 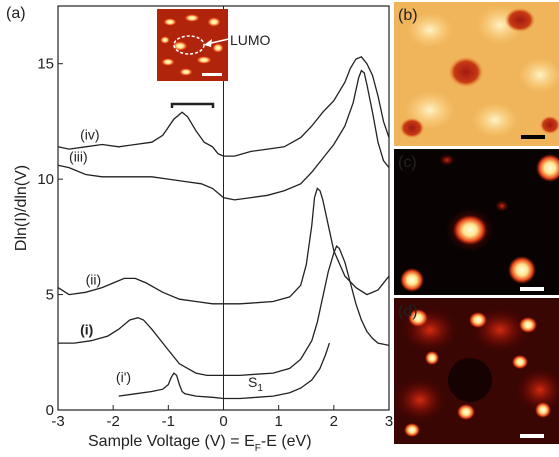 I want to click on panel-c: (c), so click(x=476, y=222).